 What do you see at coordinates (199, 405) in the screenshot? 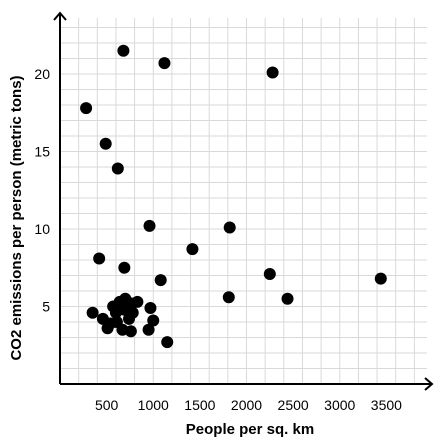
I see `x-tick-label: 1500` at bounding box center [199, 405].